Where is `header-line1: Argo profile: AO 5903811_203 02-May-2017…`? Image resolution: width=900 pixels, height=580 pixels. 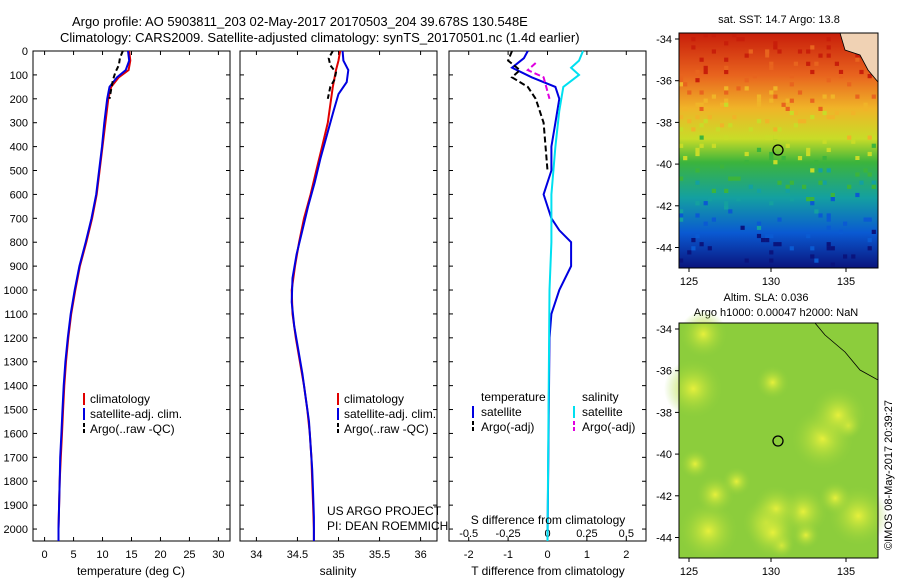 header-line1: Argo profile: AO 5903811_203 02-May-2017… is located at coordinates (300, 21).